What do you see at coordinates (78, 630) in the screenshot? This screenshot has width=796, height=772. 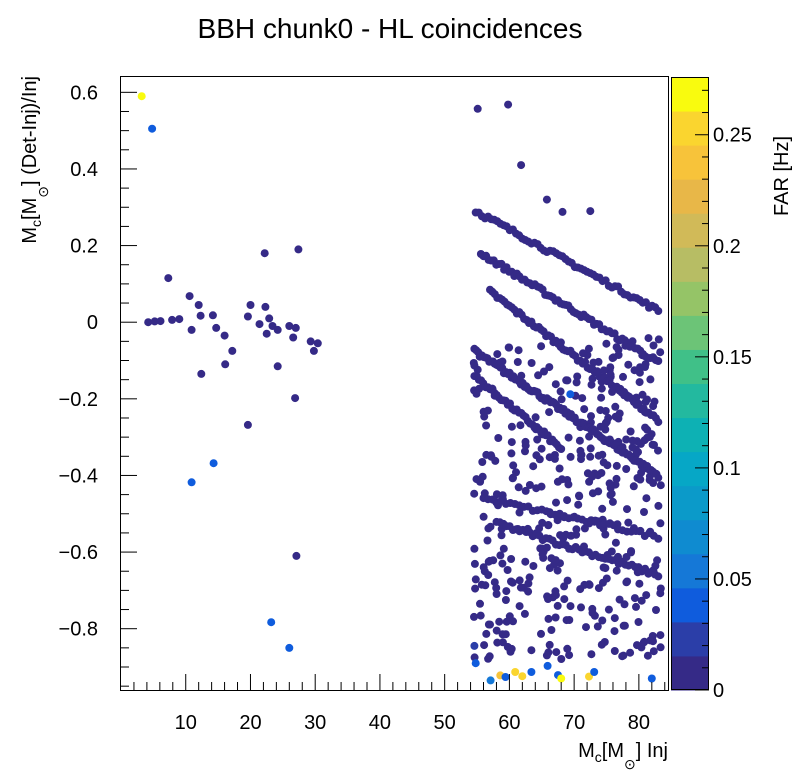 I see `y-tick-label: −0.8` at bounding box center [78, 630].